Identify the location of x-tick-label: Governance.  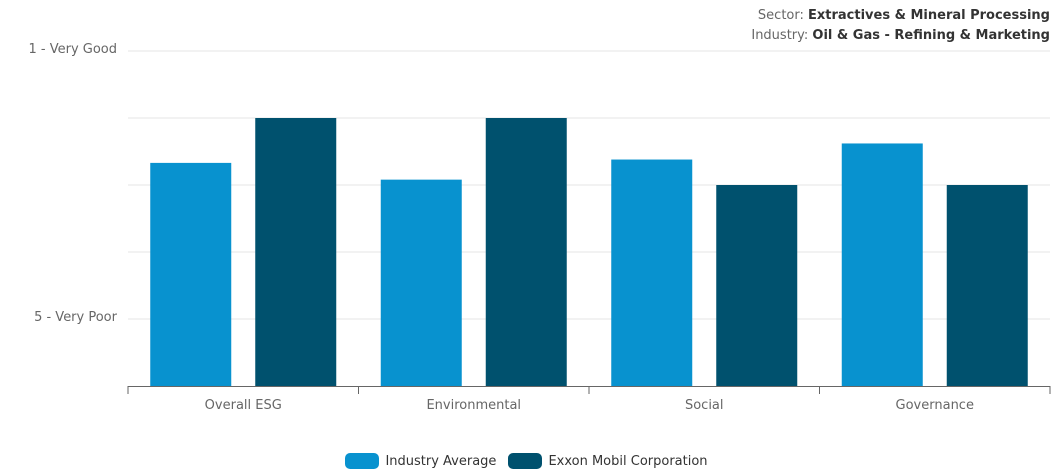
(935, 405).